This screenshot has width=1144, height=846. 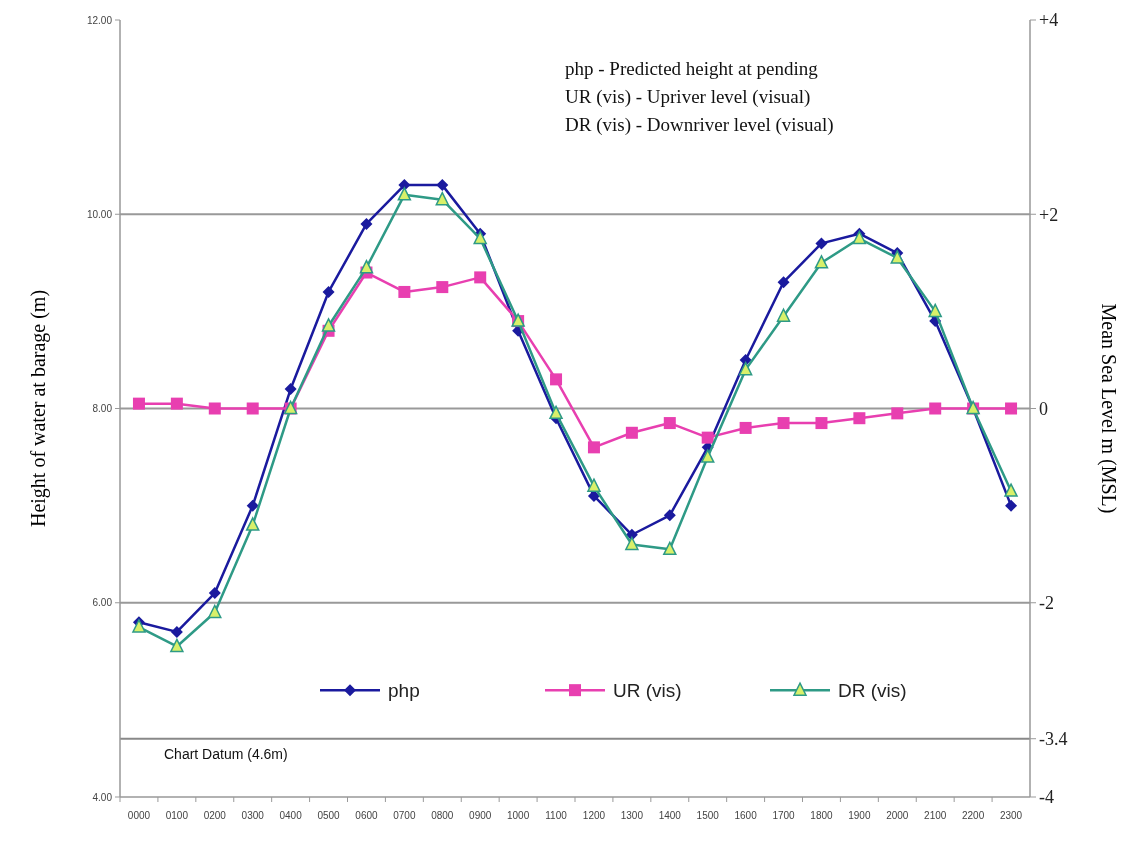 I want to click on y2-tick-label: 0, so click(x=1043, y=408).